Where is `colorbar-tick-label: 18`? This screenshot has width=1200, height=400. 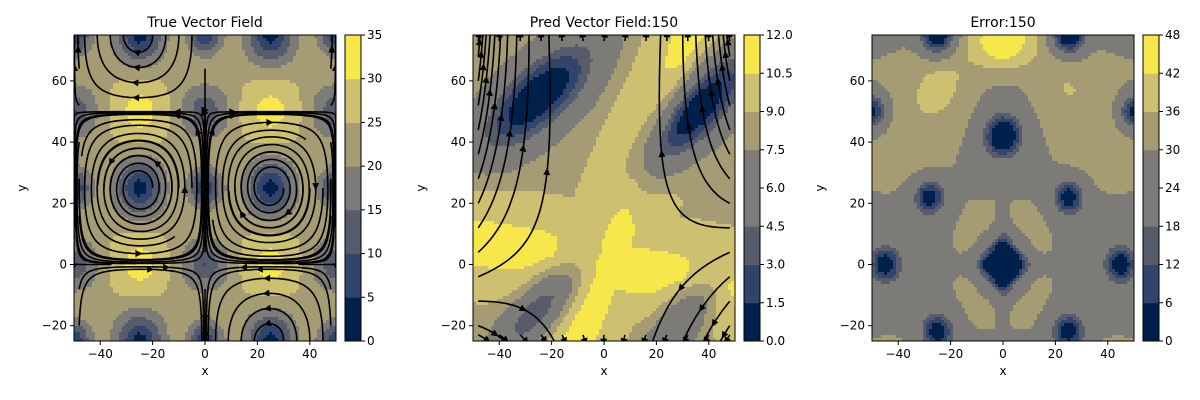
colorbar-tick-label: 18 is located at coordinates (1172, 226).